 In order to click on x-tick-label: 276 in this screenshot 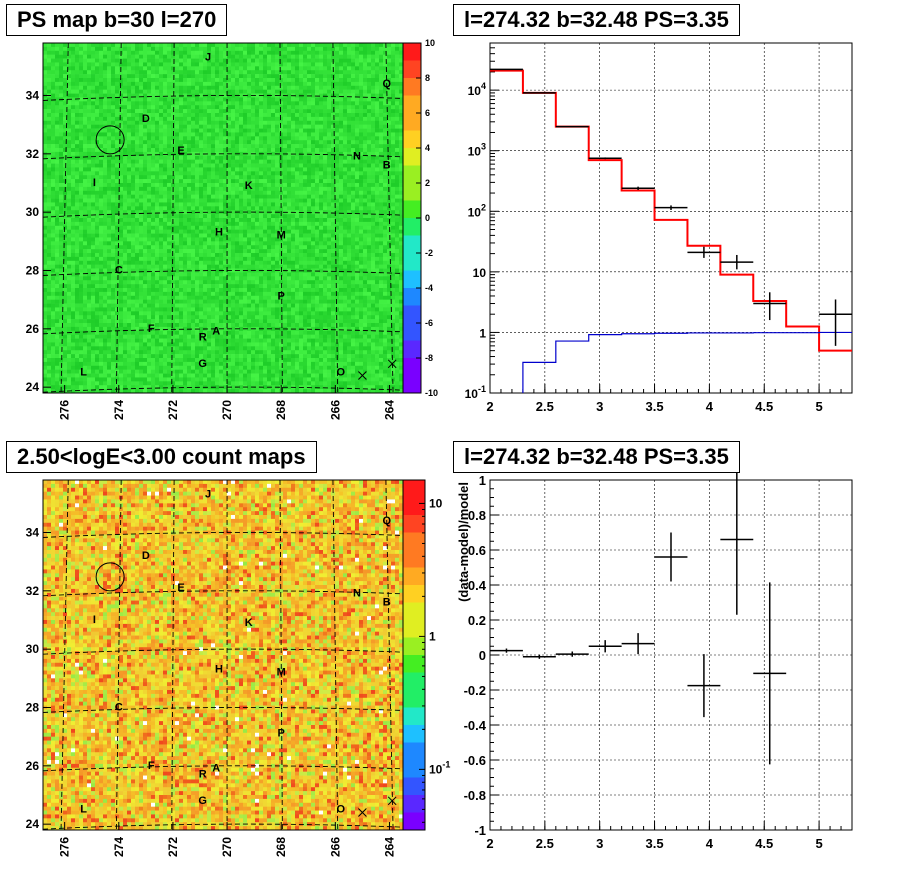, I will do `click(65, 847)`.